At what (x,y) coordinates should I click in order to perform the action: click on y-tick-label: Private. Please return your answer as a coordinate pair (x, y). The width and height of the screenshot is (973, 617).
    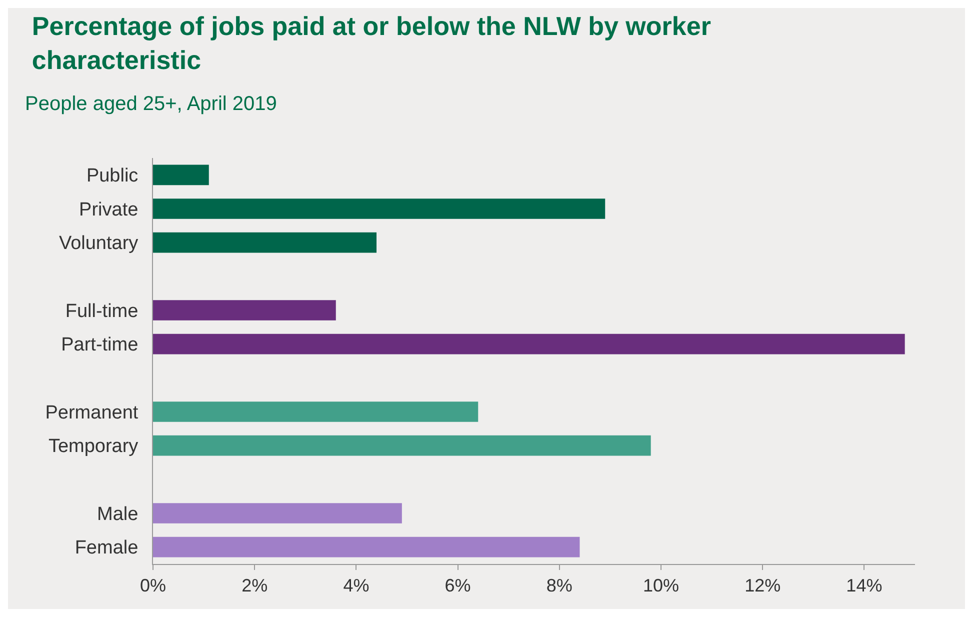
    Looking at the image, I should click on (108, 209).